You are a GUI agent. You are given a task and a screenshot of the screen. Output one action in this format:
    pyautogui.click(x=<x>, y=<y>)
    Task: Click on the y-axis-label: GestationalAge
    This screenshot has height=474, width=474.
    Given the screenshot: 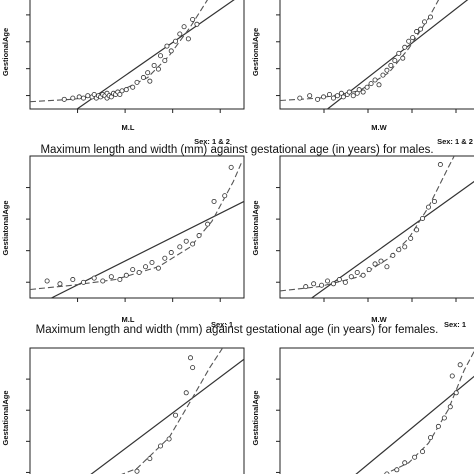 What is the action you would take?
    pyautogui.click(x=5, y=417)
    